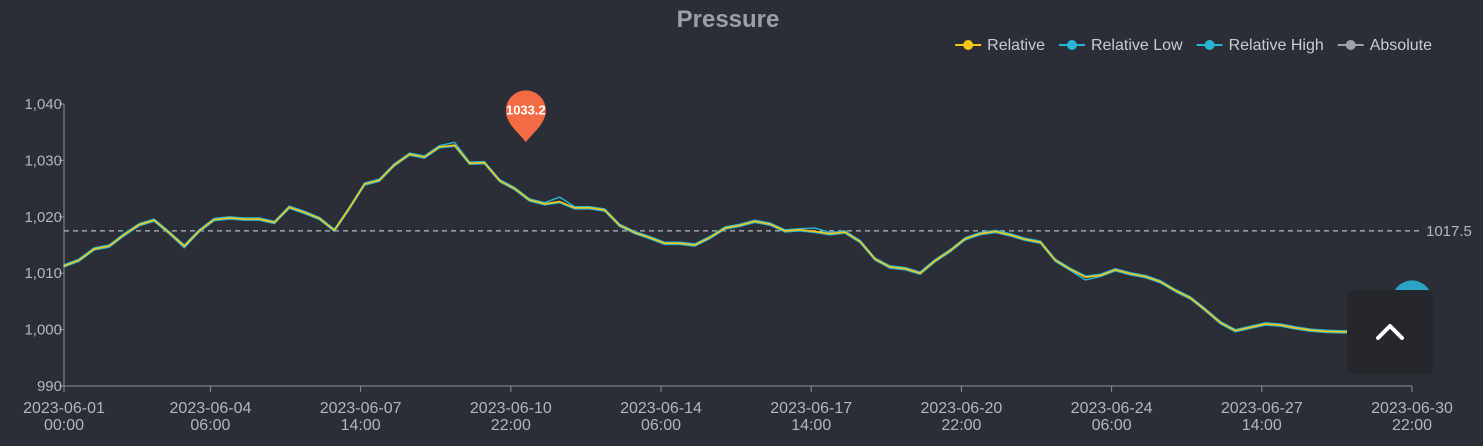 The image size is (1483, 446). I want to click on max-marker-label: 1033.2, so click(526, 109).